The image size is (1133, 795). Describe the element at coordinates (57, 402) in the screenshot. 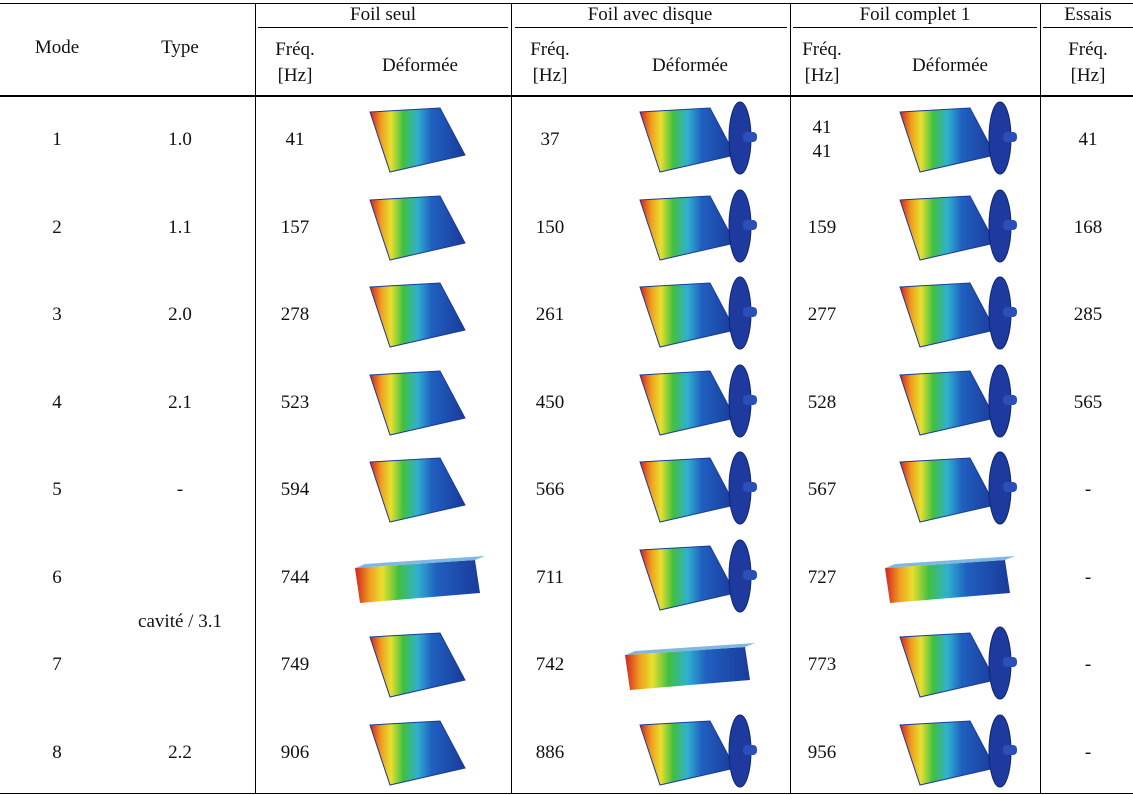

I see `mode-cell: 4` at that location.